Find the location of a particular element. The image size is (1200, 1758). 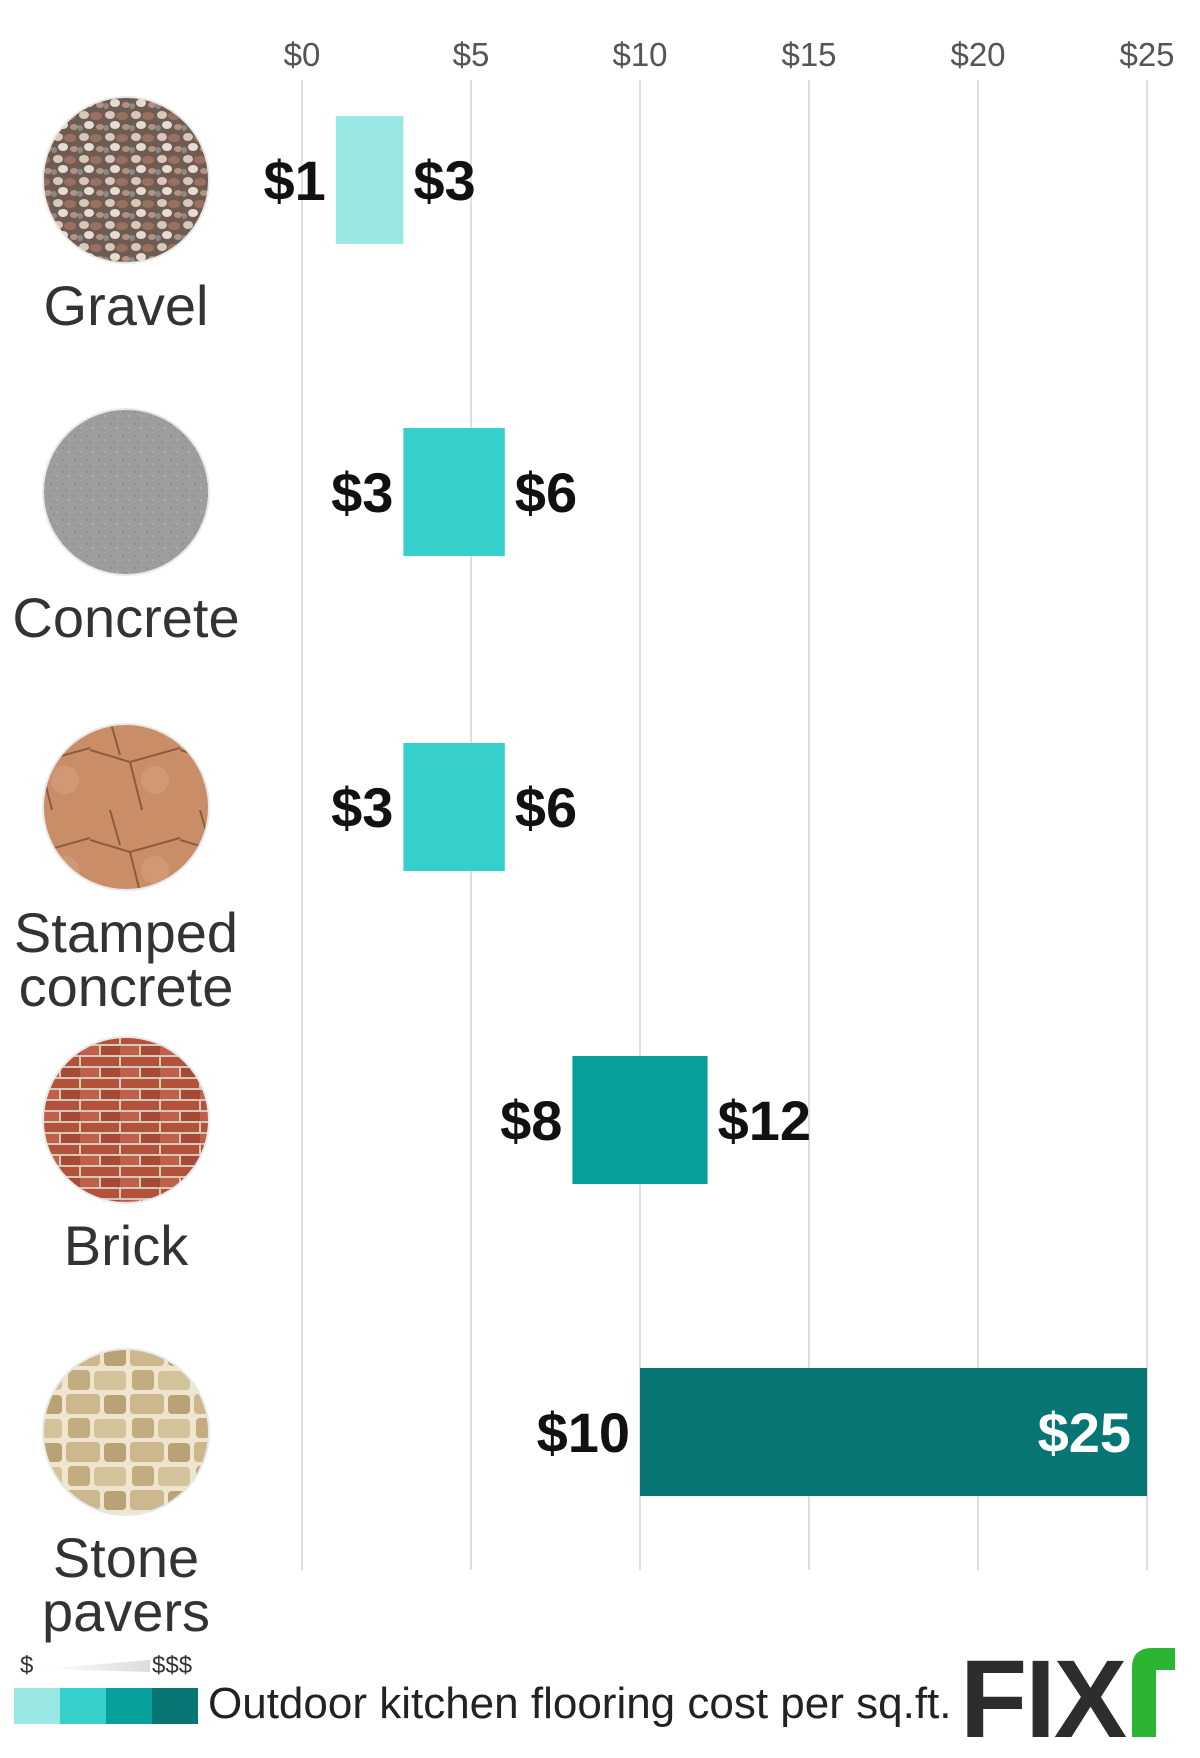

legend-scale-low: $ is located at coordinates (26, 1665).